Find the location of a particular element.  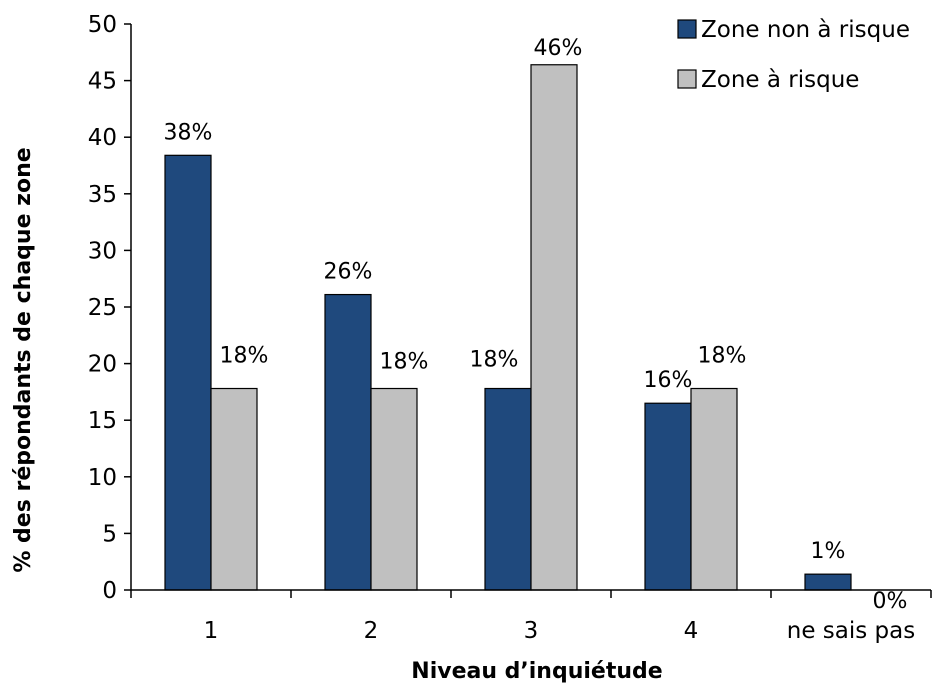

legend: Zone non à risque Zone à risque is located at coordinates (793, 55).